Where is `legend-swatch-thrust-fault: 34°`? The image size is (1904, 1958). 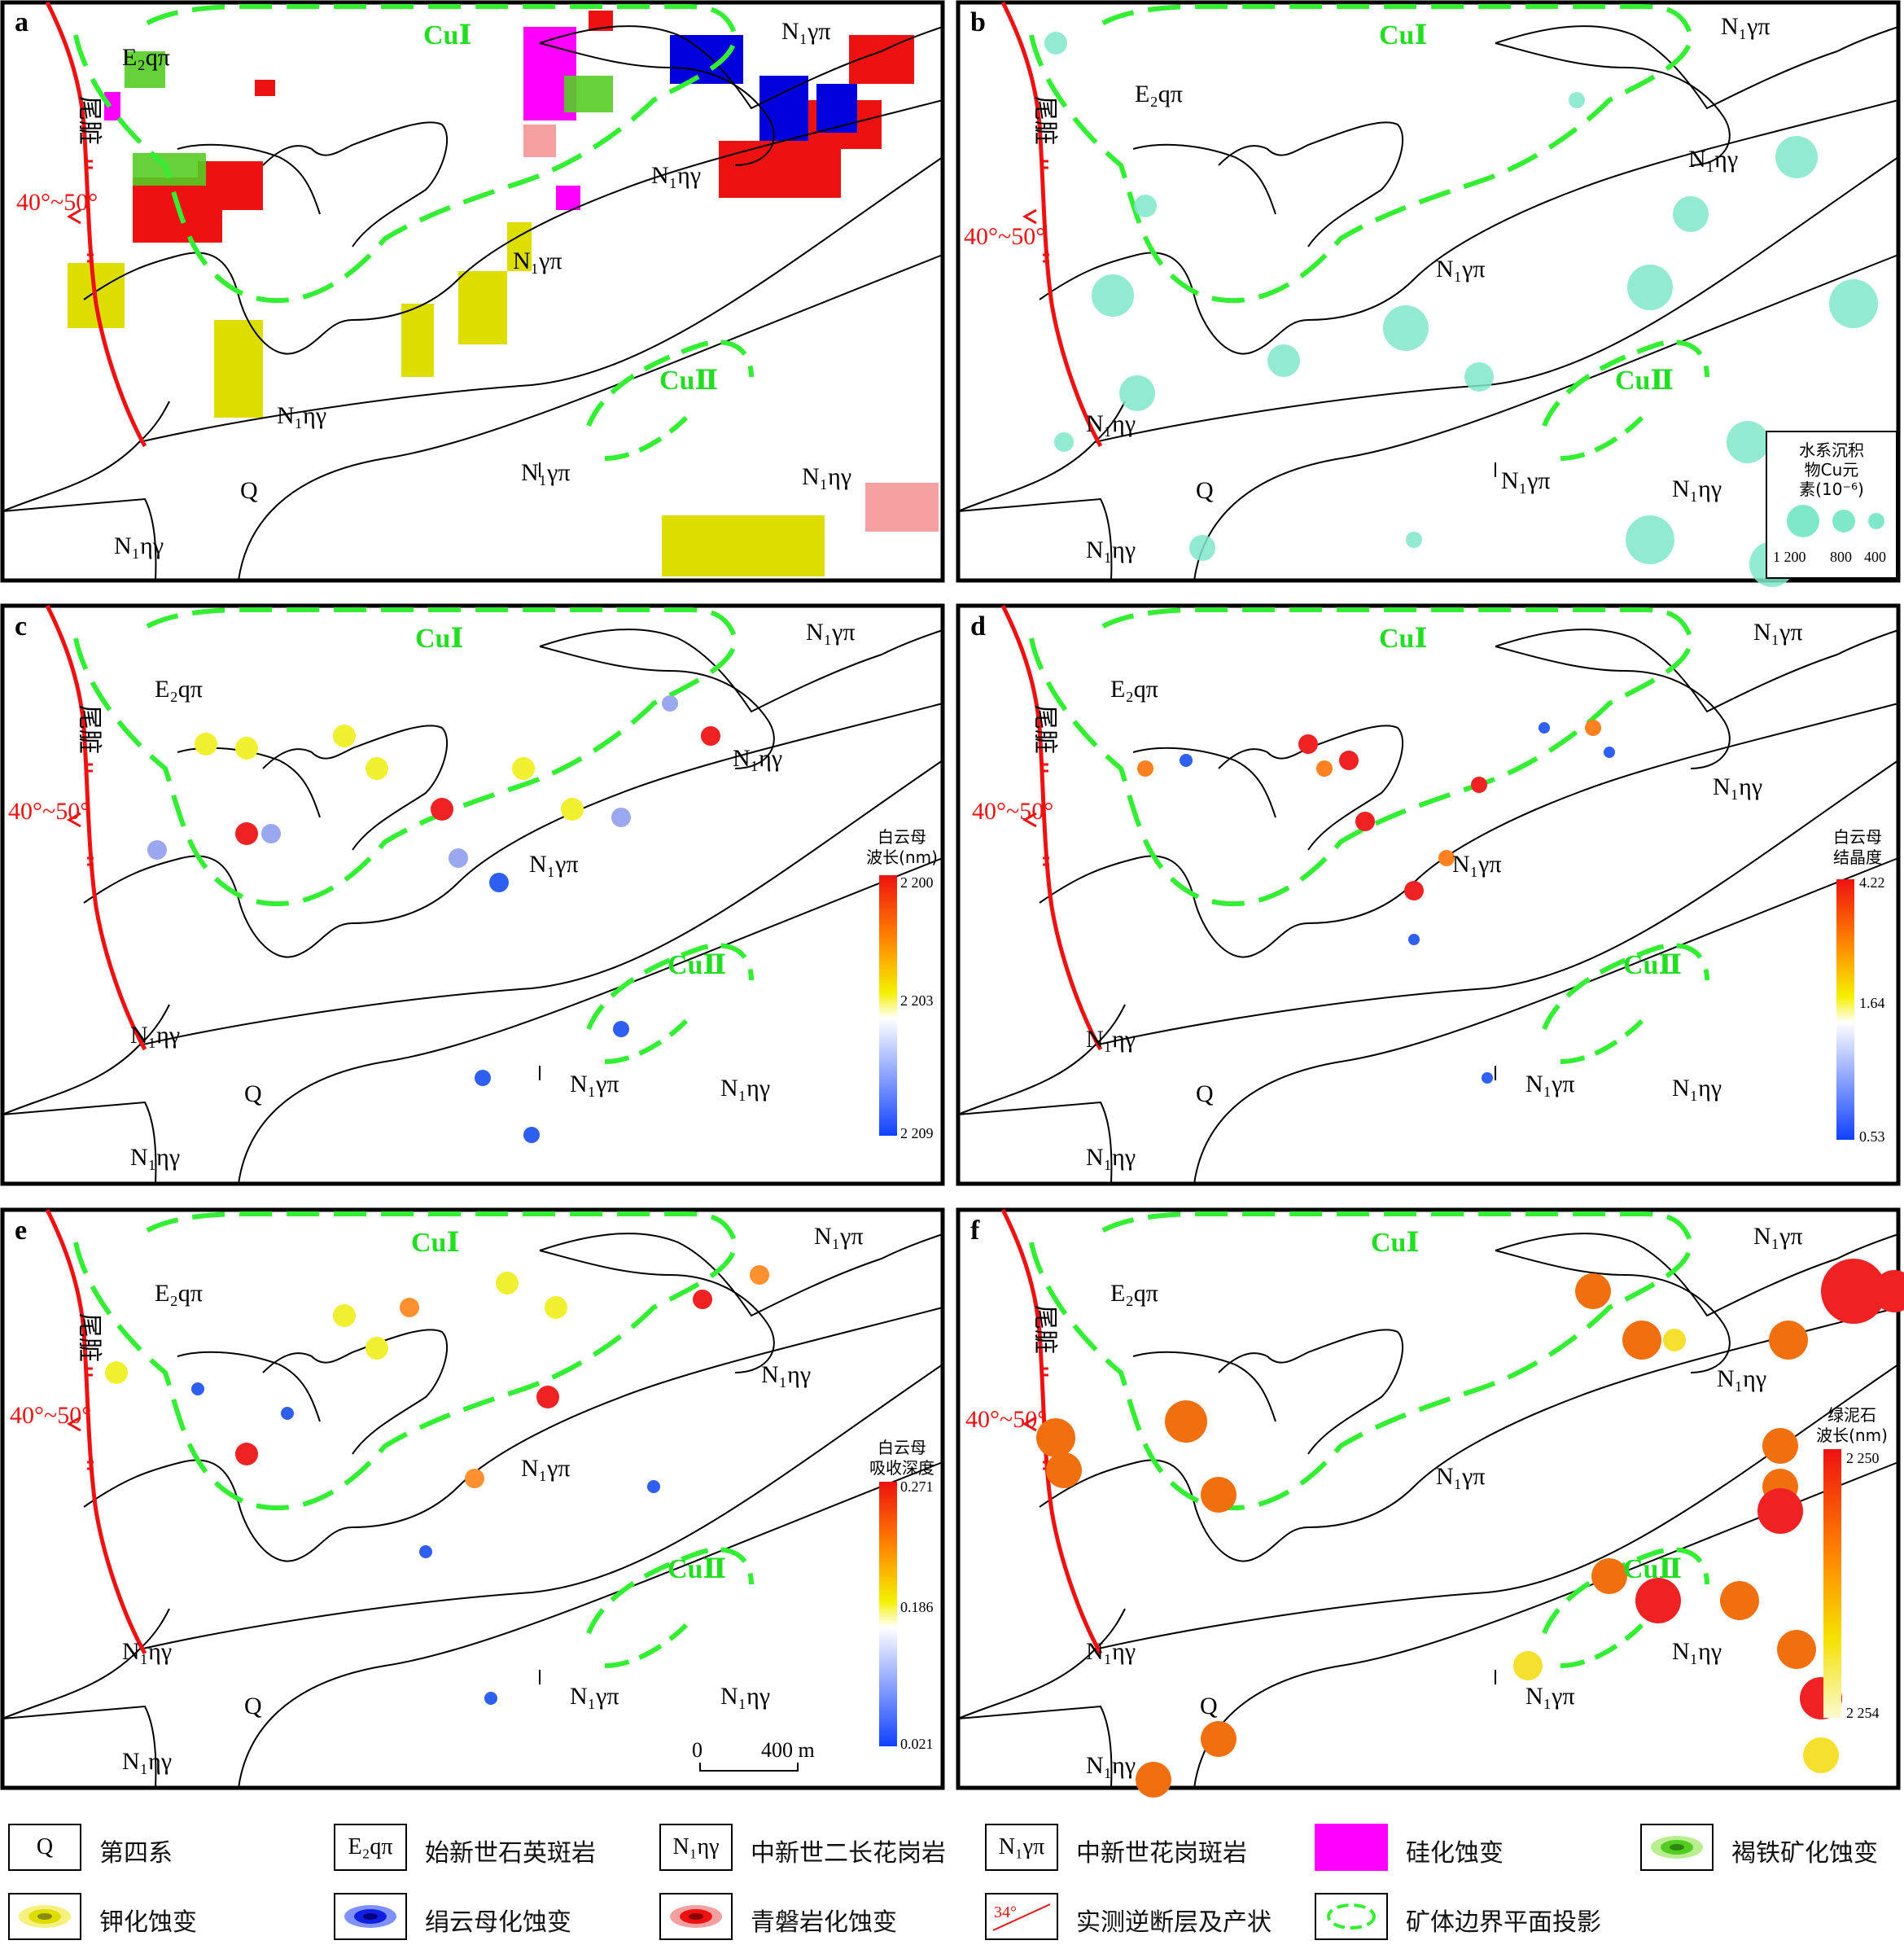 legend-swatch-thrust-fault: 34° is located at coordinates (1021, 1916).